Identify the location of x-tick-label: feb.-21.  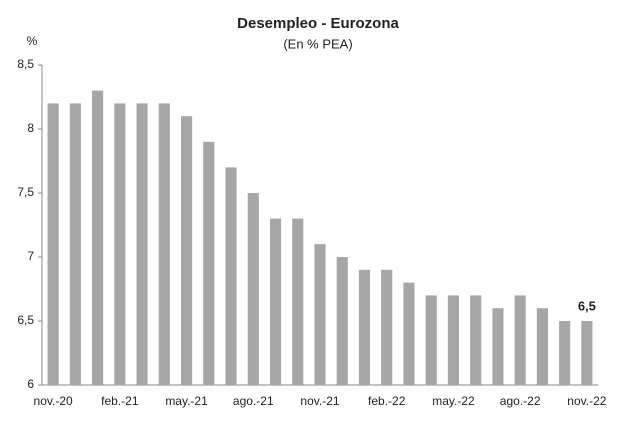
(120, 401).